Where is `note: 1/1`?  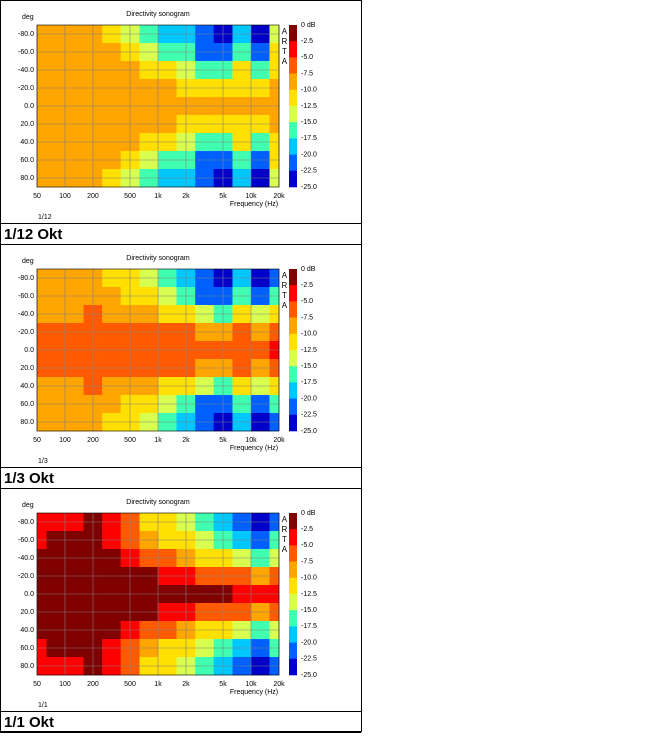
note: 1/1 is located at coordinates (43, 705).